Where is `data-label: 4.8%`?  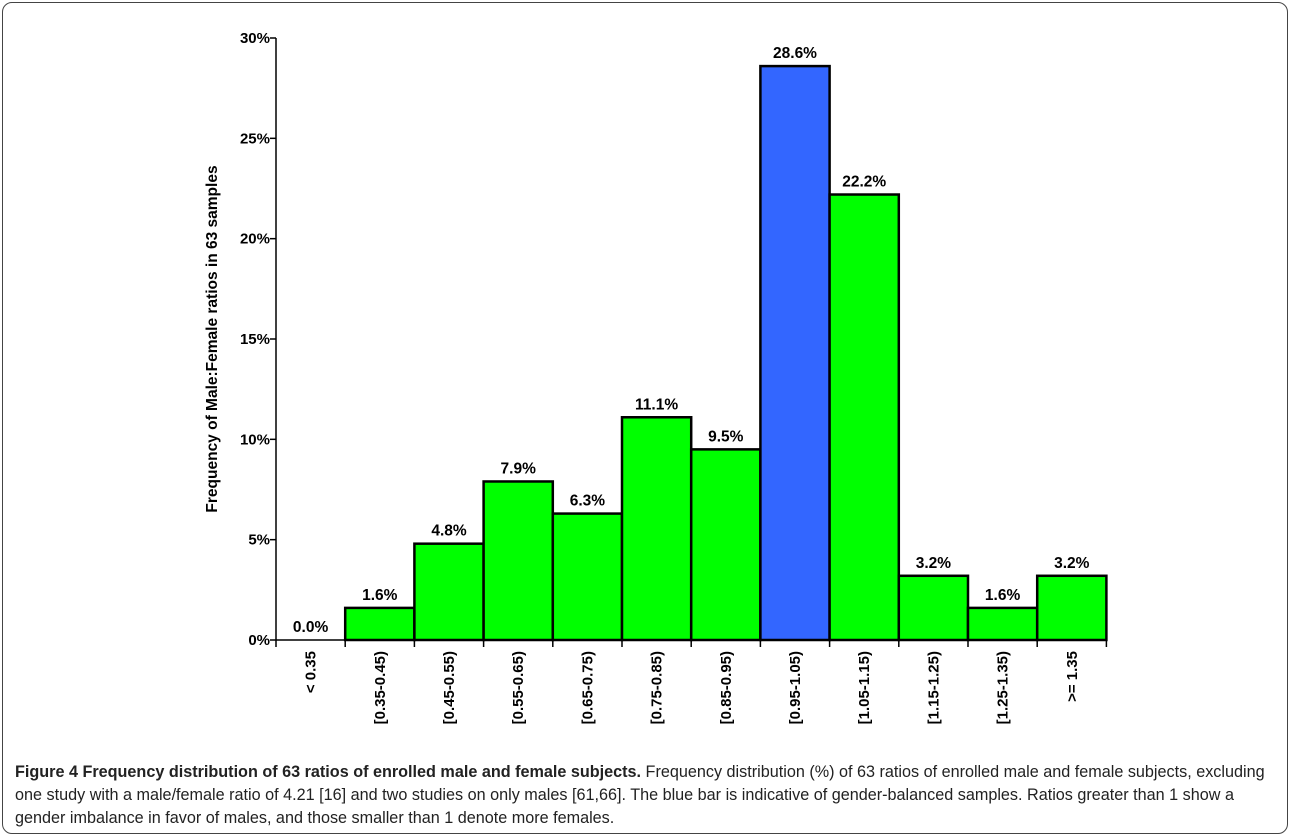
data-label: 4.8% is located at coordinates (449, 531).